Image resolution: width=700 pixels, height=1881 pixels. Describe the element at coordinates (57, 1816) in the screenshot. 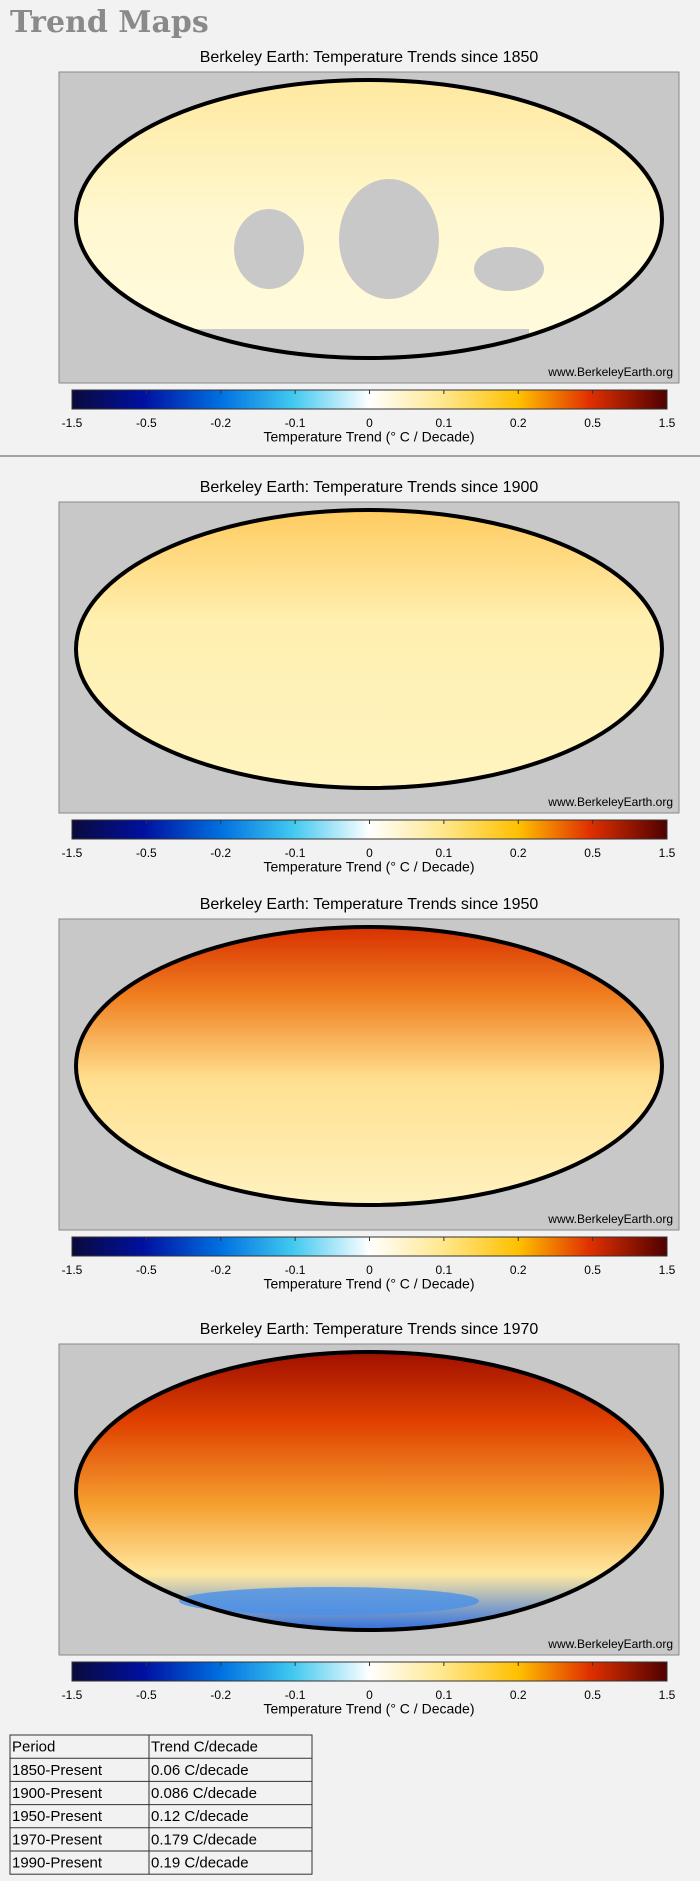

I see `table-cell: 1950-Present` at that location.